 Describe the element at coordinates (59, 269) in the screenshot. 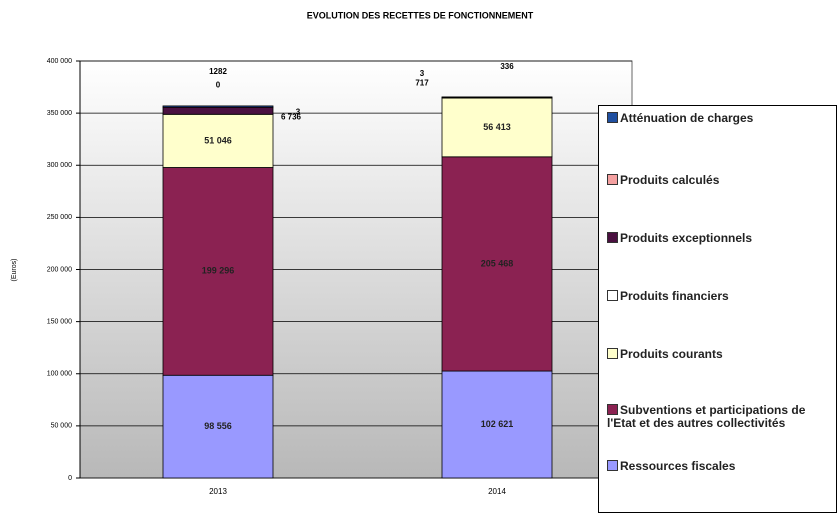

I see `y-tick-label: 200 000` at that location.